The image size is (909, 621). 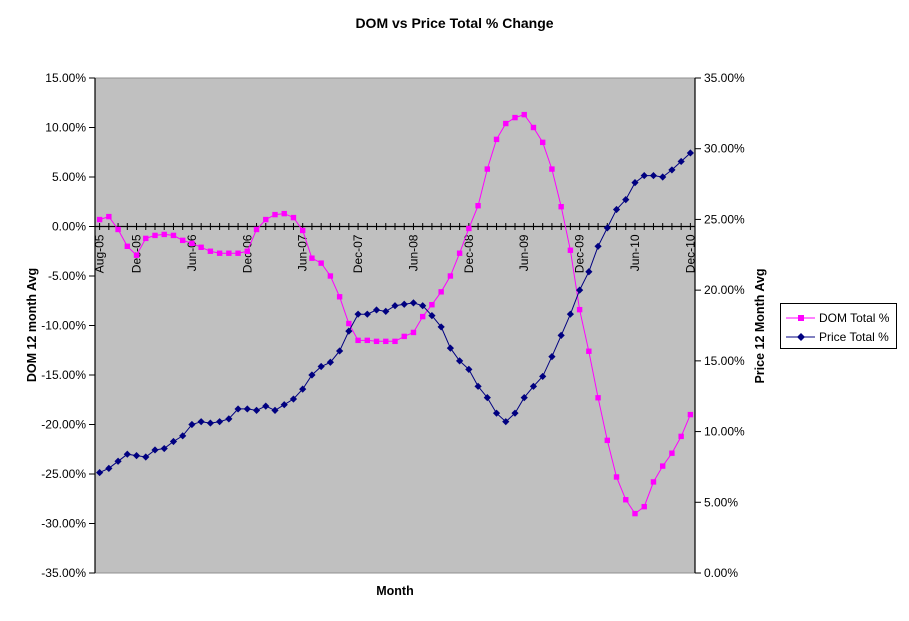 What do you see at coordinates (63, 524) in the screenshot?
I see `svg-text: -30.00%` at bounding box center [63, 524].